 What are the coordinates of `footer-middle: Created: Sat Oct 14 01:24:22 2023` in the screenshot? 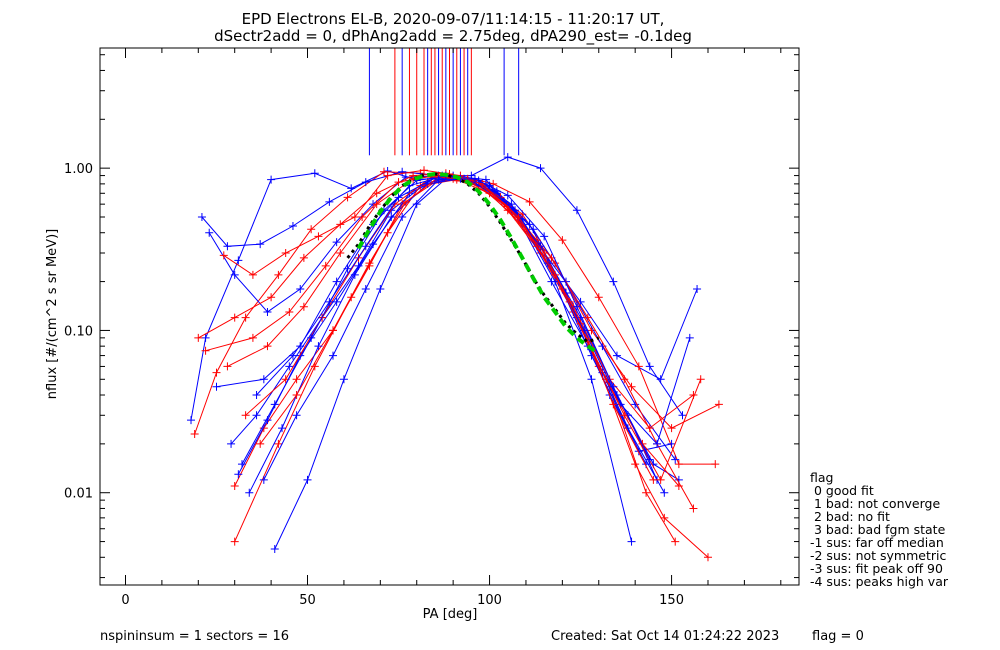 It's located at (665, 636).